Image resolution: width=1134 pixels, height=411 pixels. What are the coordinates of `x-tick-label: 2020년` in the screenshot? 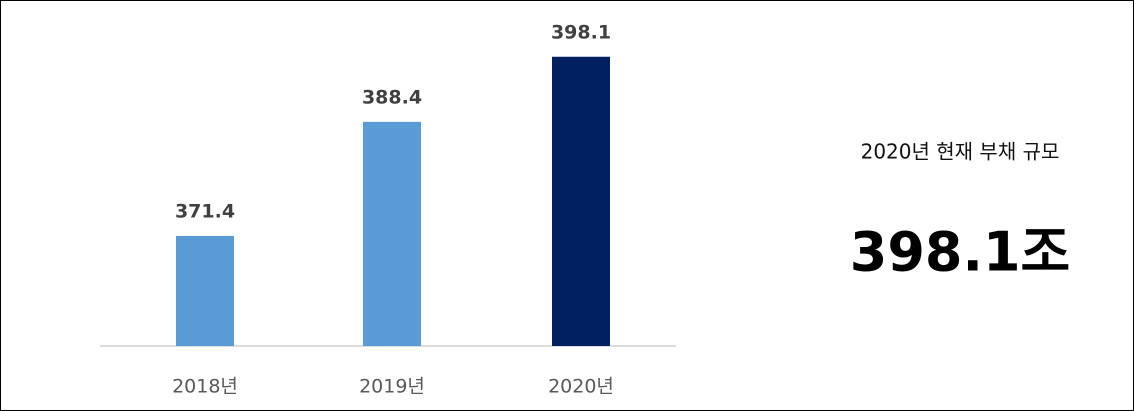 It's located at (581, 387).